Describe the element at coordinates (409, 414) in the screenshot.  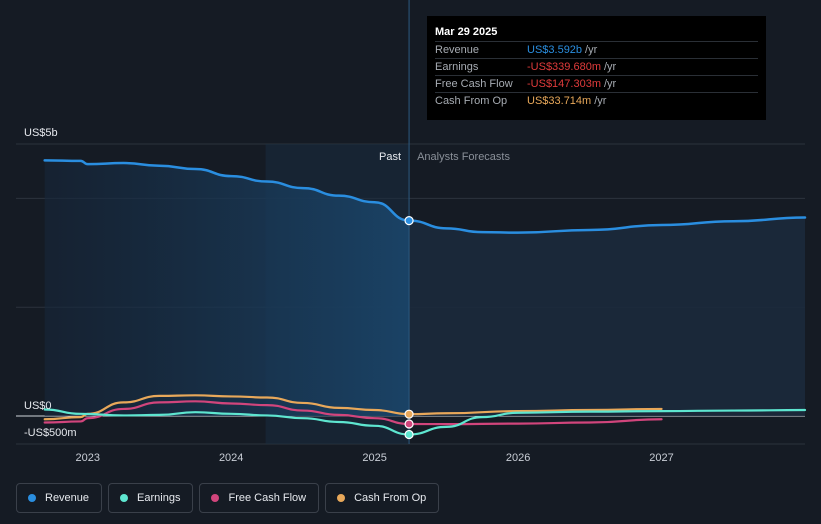
I see `marker-cash-from-op` at that location.